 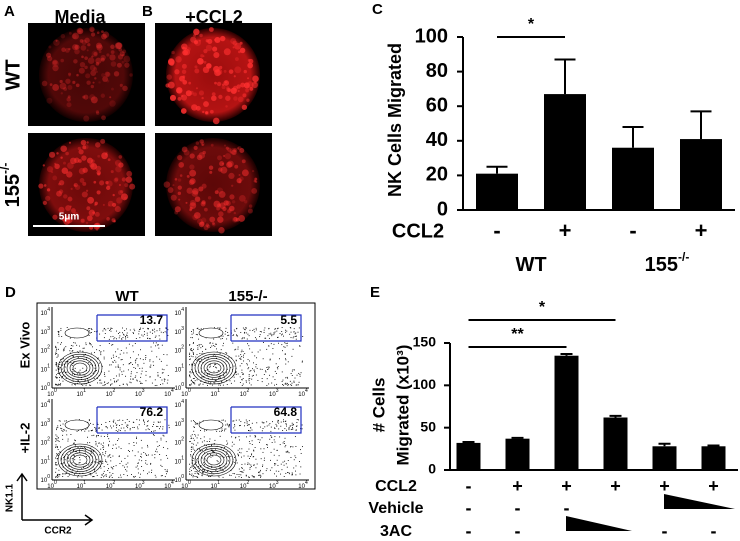 I want to click on cell, so click(x=86, y=75).